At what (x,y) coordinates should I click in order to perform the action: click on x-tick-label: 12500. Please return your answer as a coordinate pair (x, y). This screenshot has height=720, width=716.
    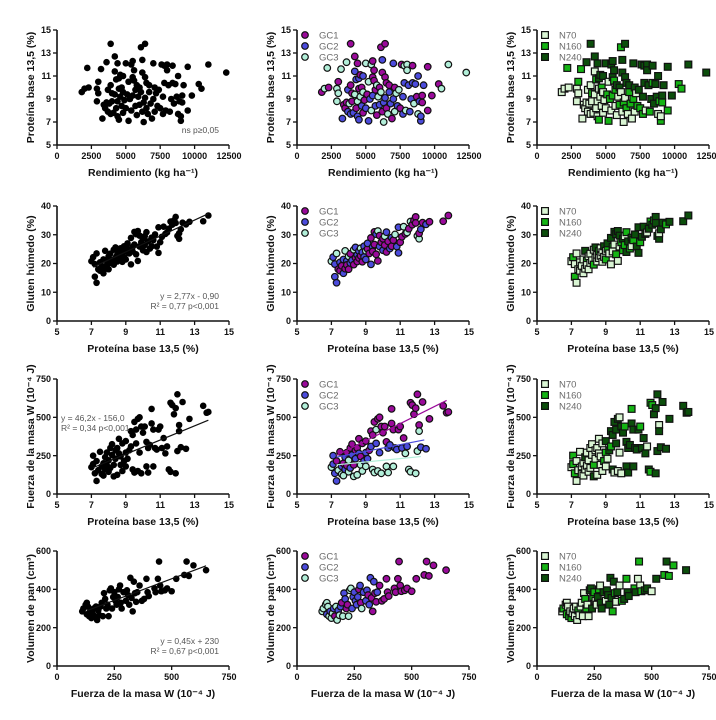
    Looking at the image, I should click on (706, 156).